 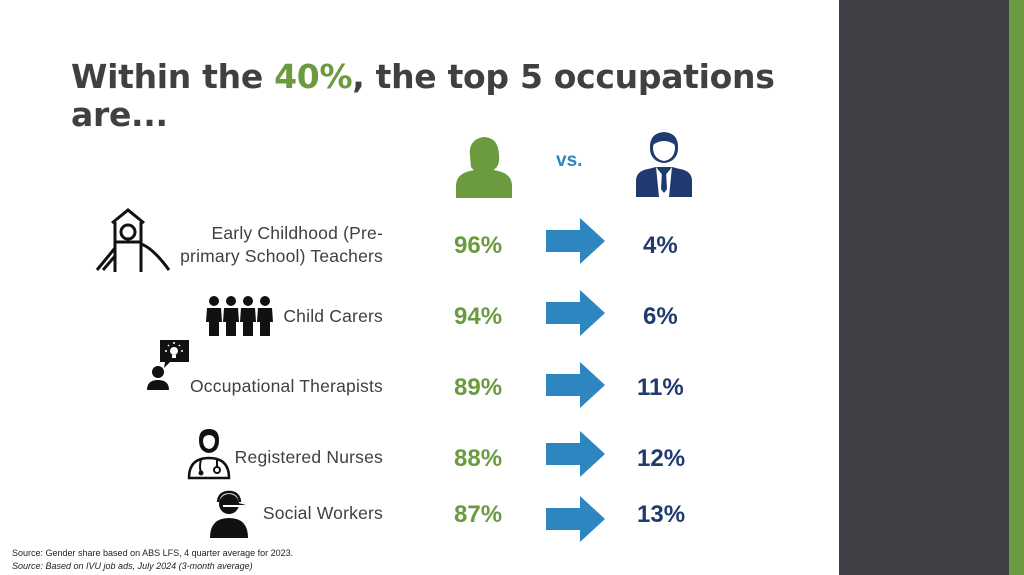 What do you see at coordinates (168, 365) in the screenshot?
I see `person-with-idea-icon` at bounding box center [168, 365].